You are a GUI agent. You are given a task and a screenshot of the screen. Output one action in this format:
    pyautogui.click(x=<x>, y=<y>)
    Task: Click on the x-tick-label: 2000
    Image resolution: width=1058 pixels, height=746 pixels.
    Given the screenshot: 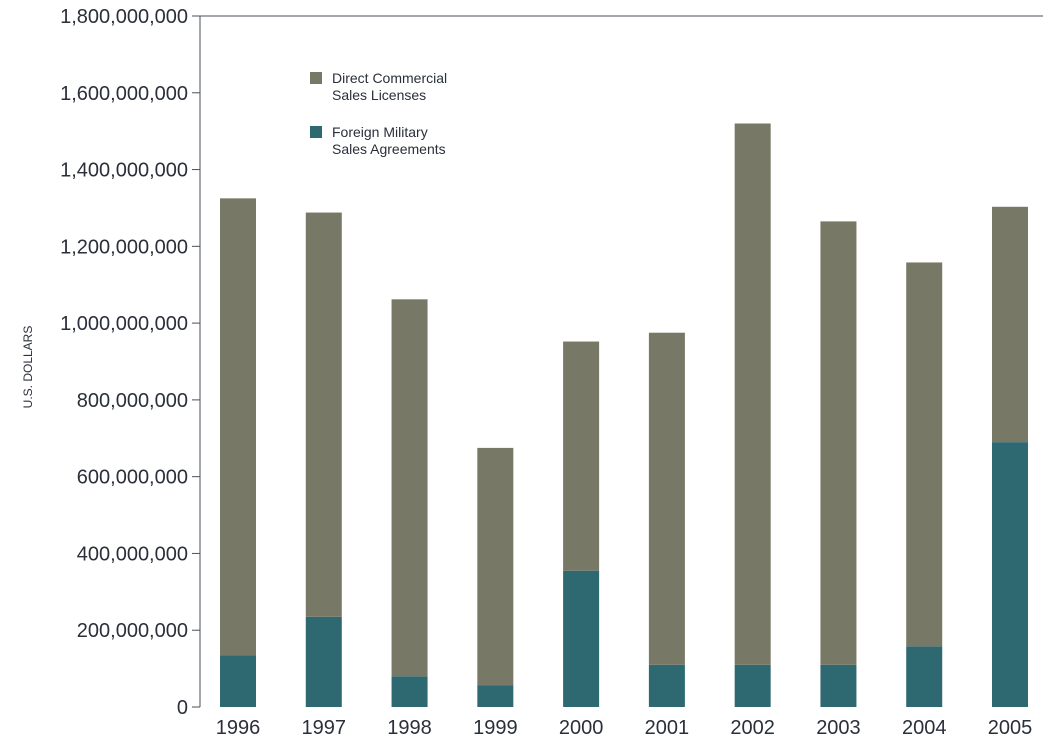 What is the action you would take?
    pyautogui.click(x=581, y=728)
    